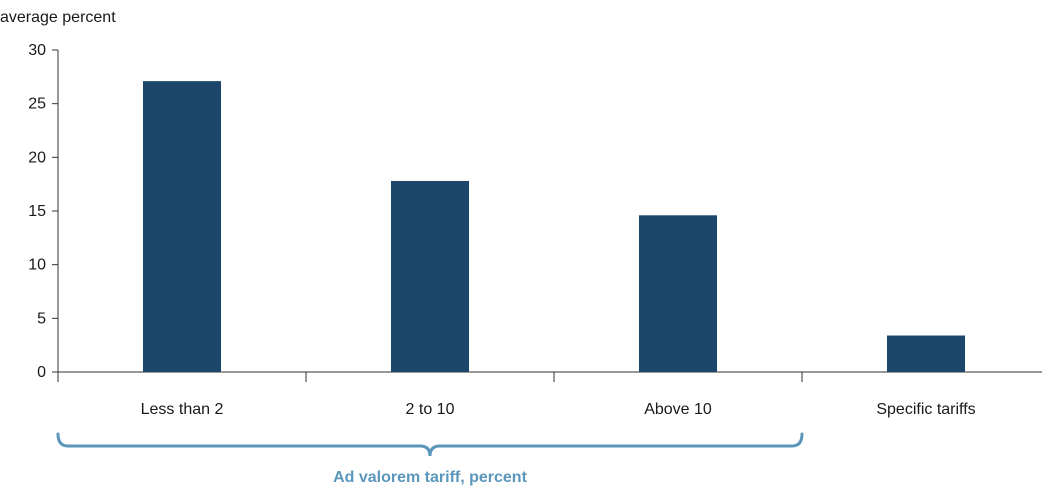 This screenshot has height=489, width=1042. What do you see at coordinates (37, 265) in the screenshot?
I see `y-tick-label: 10` at bounding box center [37, 265].